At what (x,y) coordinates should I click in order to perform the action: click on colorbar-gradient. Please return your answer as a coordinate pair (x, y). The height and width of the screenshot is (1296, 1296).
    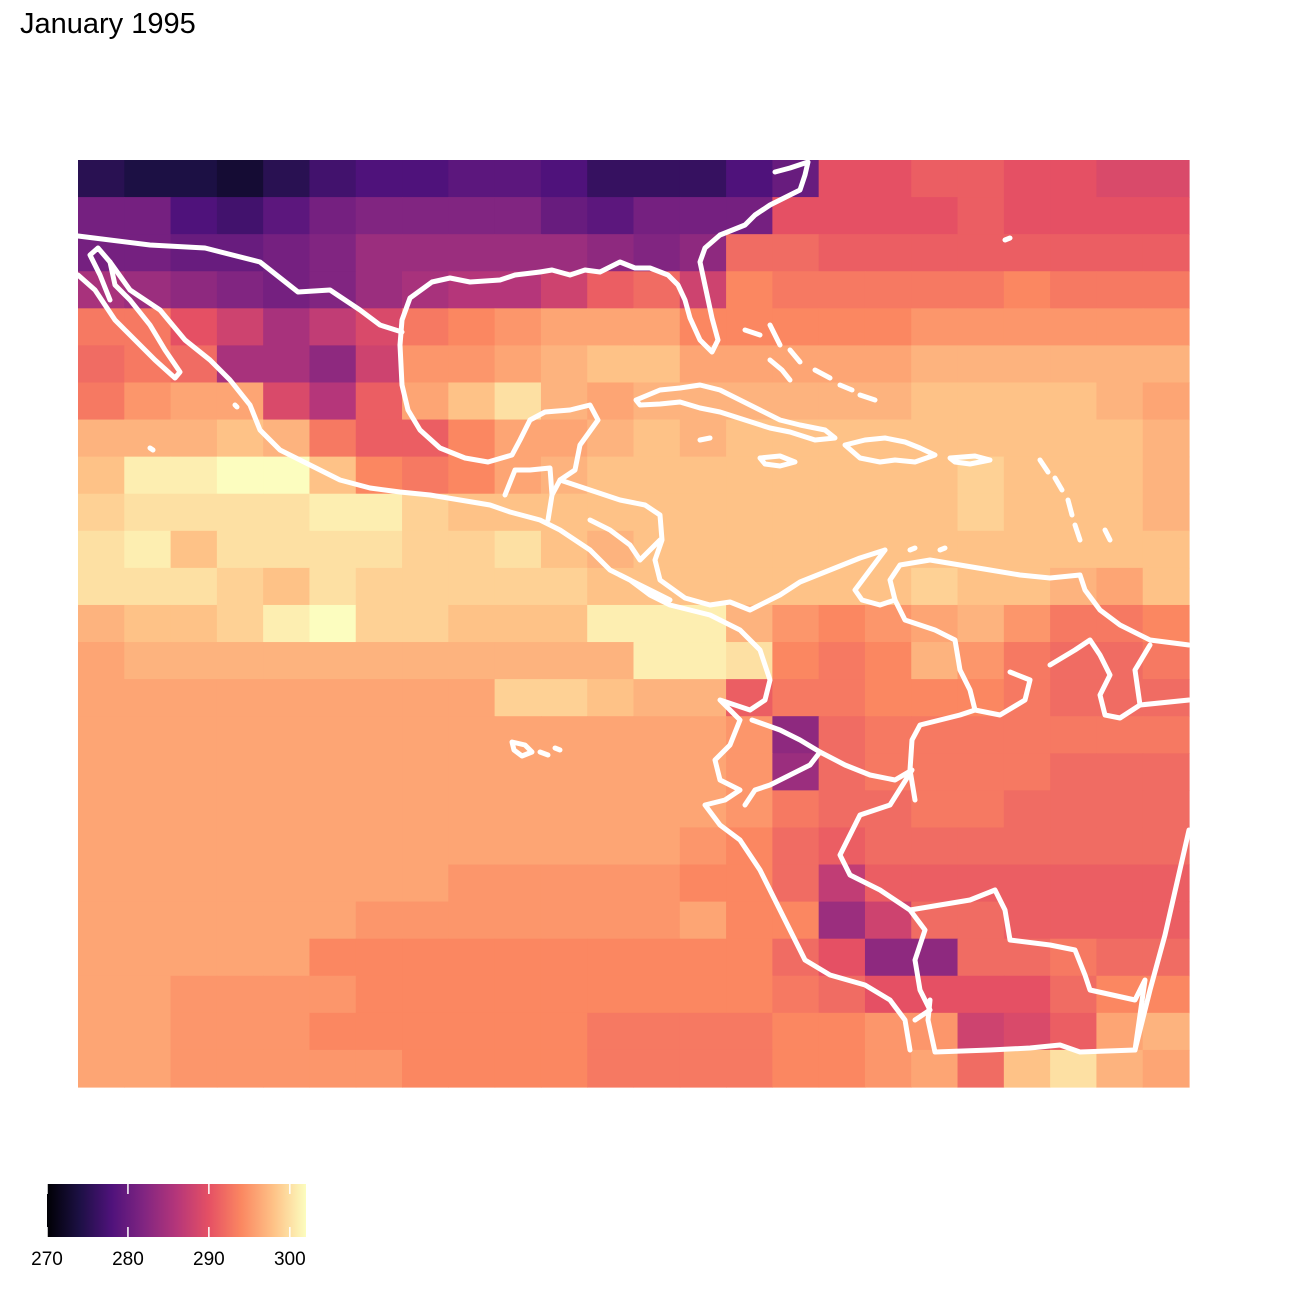
    Looking at the image, I should click on (176, 1210).